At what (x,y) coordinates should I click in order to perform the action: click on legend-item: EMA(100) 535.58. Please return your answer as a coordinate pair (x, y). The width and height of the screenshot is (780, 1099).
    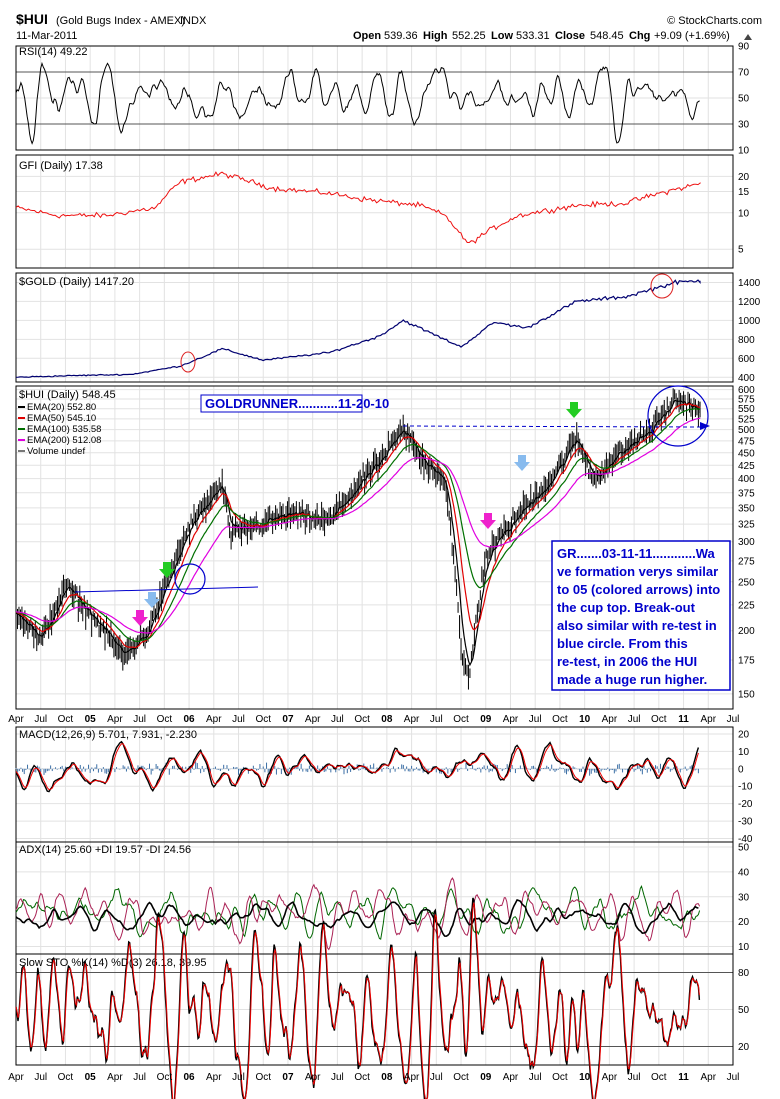
    Looking at the image, I should click on (64, 429).